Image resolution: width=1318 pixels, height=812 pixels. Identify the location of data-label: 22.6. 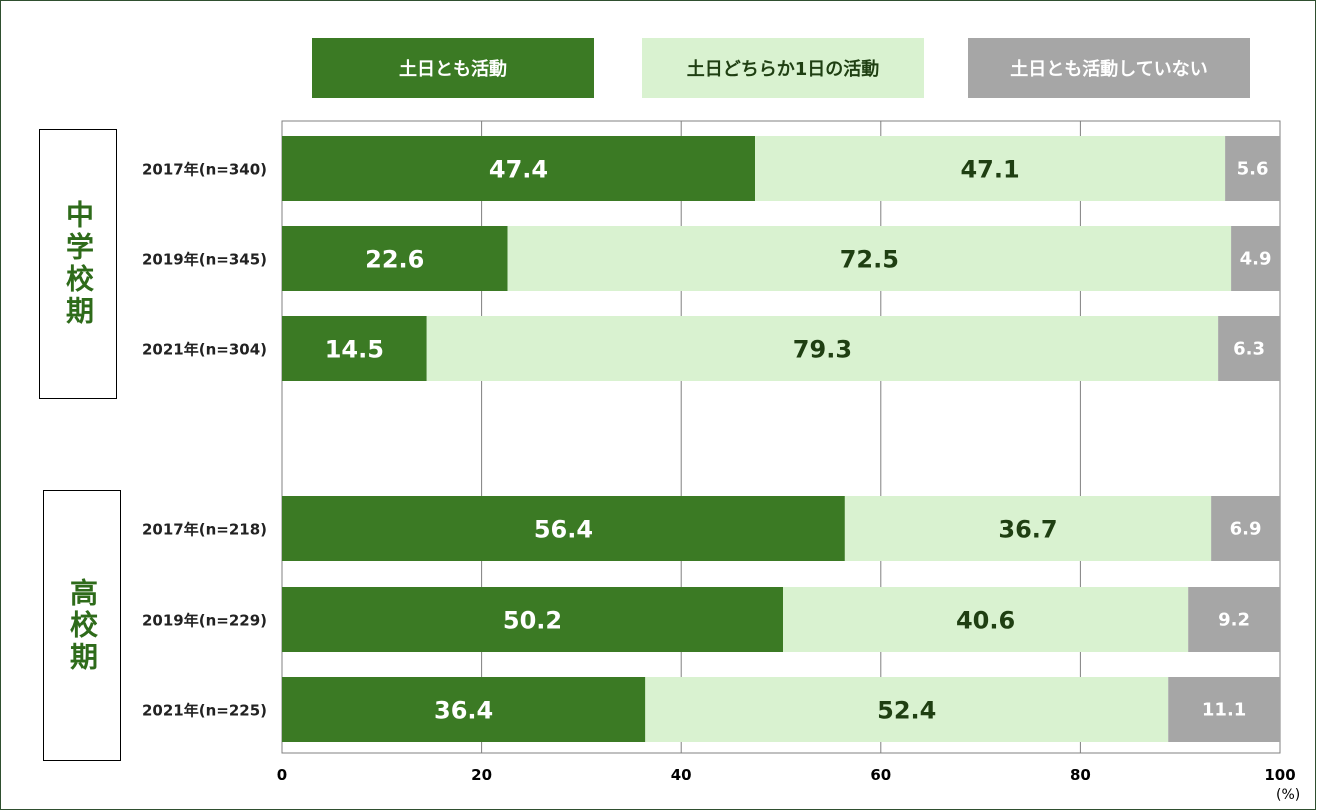
(394, 260).